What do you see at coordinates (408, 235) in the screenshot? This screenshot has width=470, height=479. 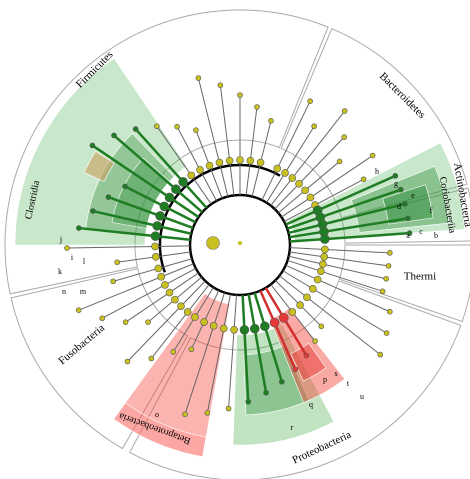 I see `clade-label: a` at bounding box center [408, 235].